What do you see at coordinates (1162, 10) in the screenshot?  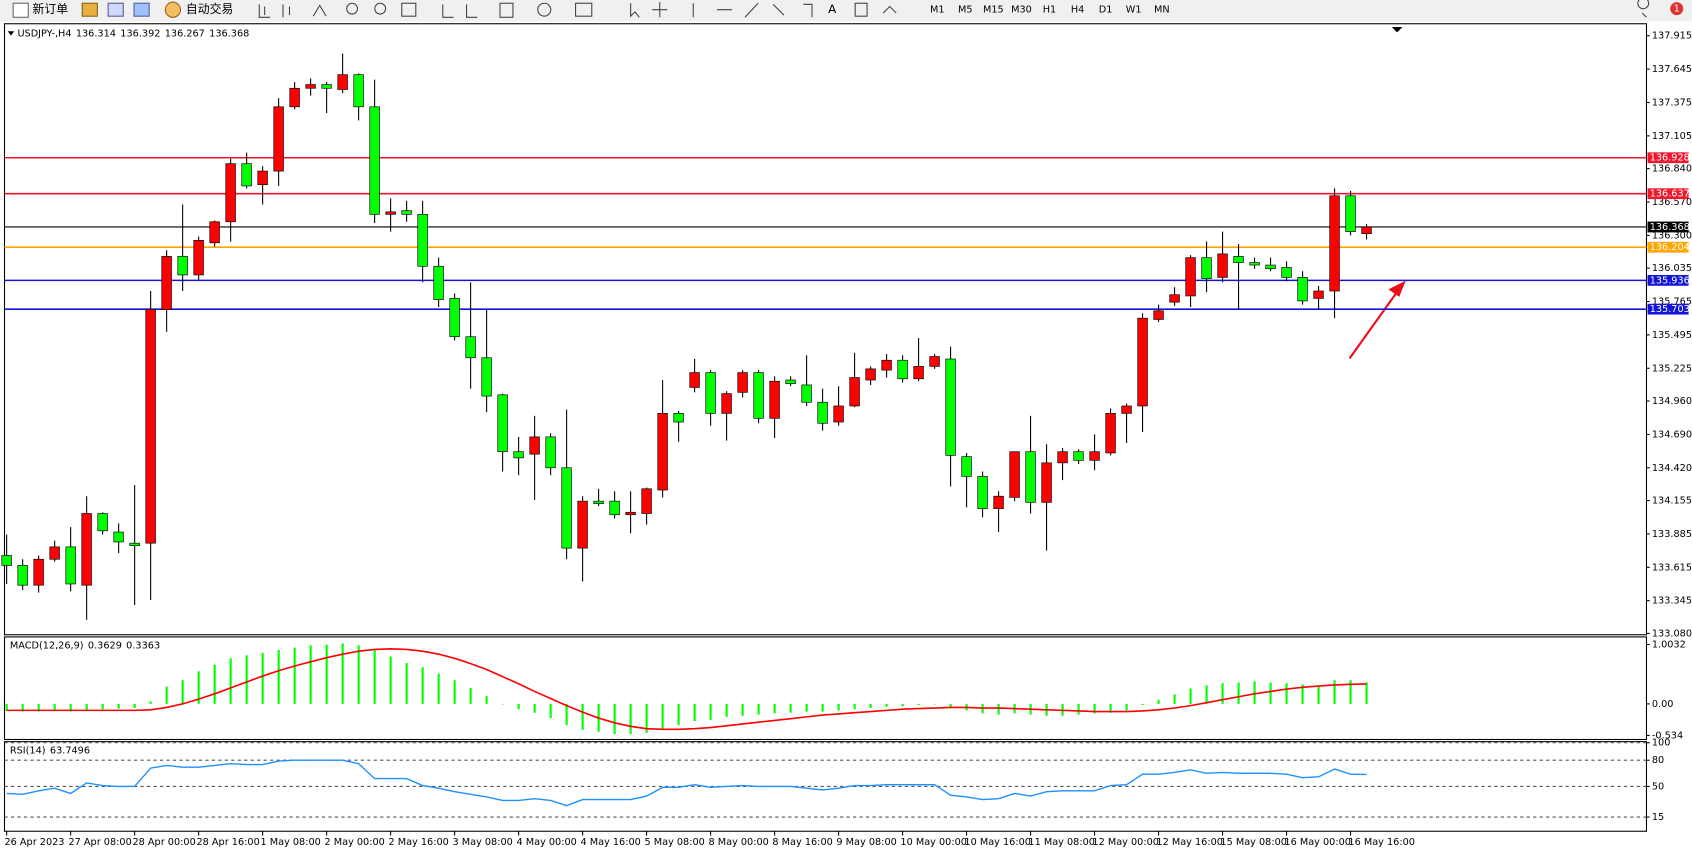 I see `timeframe-button: MN` at bounding box center [1162, 10].